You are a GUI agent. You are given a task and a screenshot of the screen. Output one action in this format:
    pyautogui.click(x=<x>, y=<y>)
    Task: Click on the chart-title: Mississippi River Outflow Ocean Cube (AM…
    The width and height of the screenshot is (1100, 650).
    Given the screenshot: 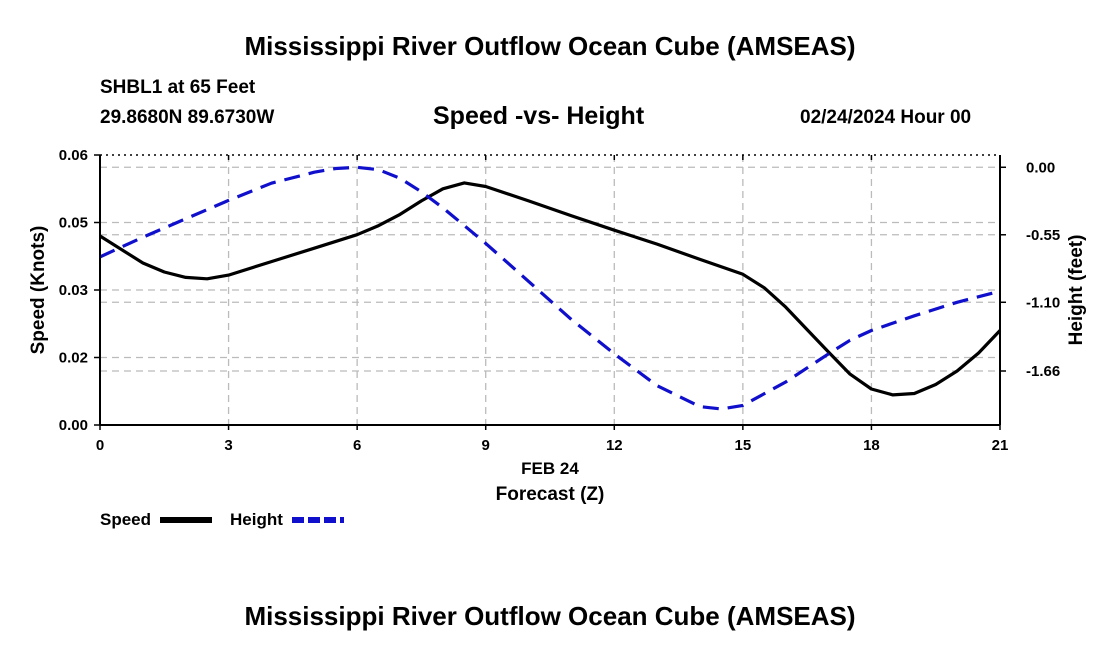 What is the action you would take?
    pyautogui.click(x=550, y=46)
    